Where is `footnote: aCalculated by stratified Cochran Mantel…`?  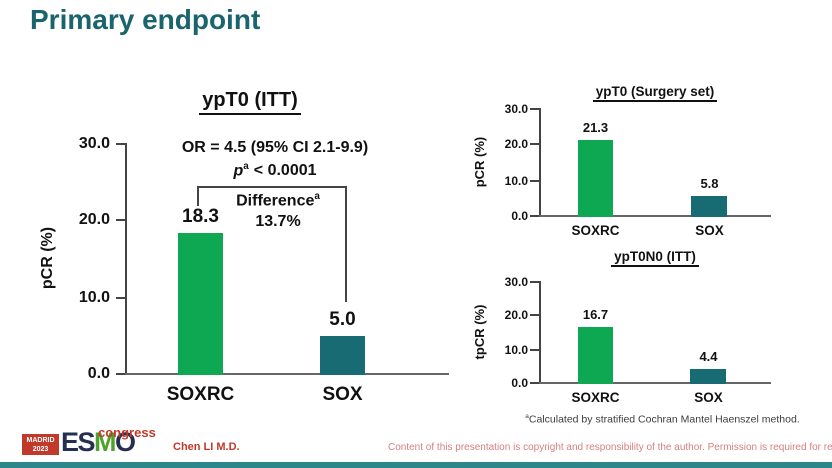
footnote: aCalculated by stratified Cochran Mantel… is located at coordinates (662, 419).